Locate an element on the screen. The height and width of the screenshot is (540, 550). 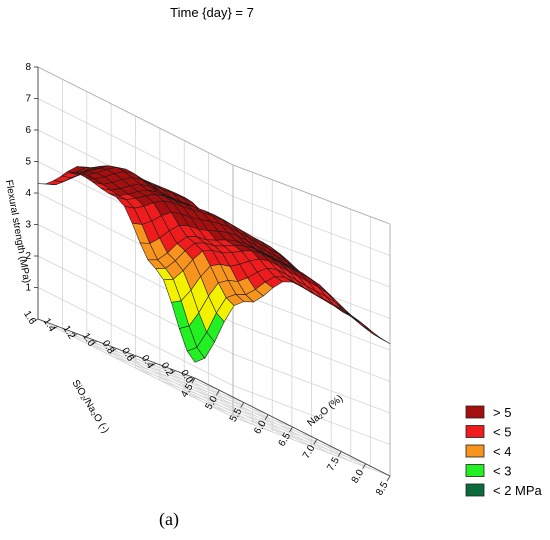
figure-caption: (a) is located at coordinates (169, 519).